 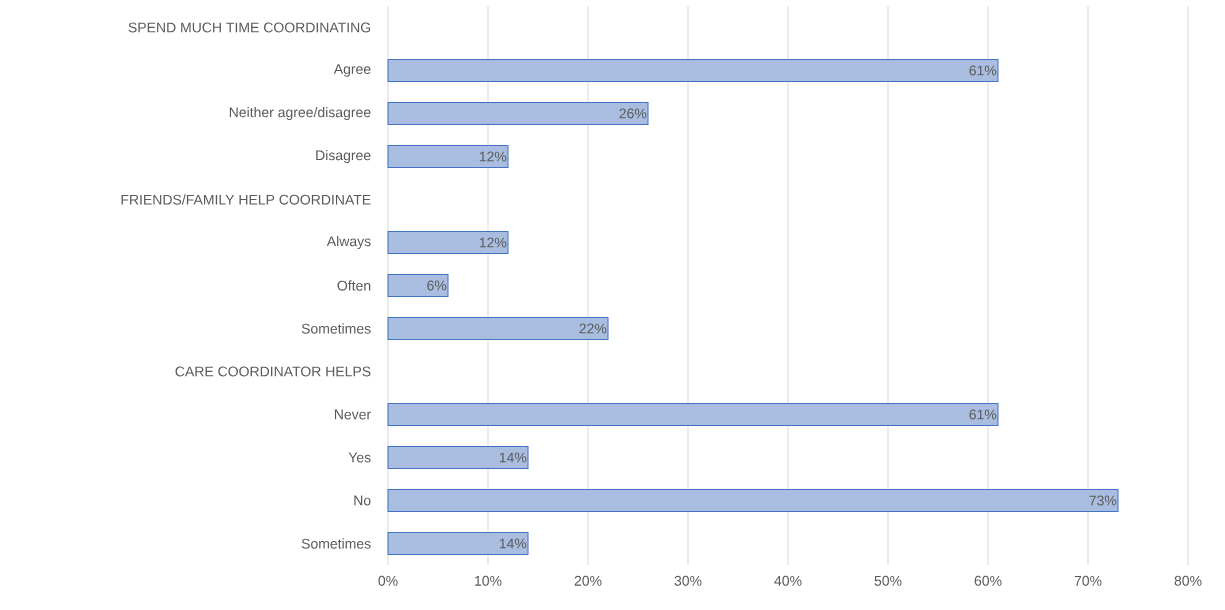 I want to click on x-tick-label: 0%, so click(x=388, y=580).